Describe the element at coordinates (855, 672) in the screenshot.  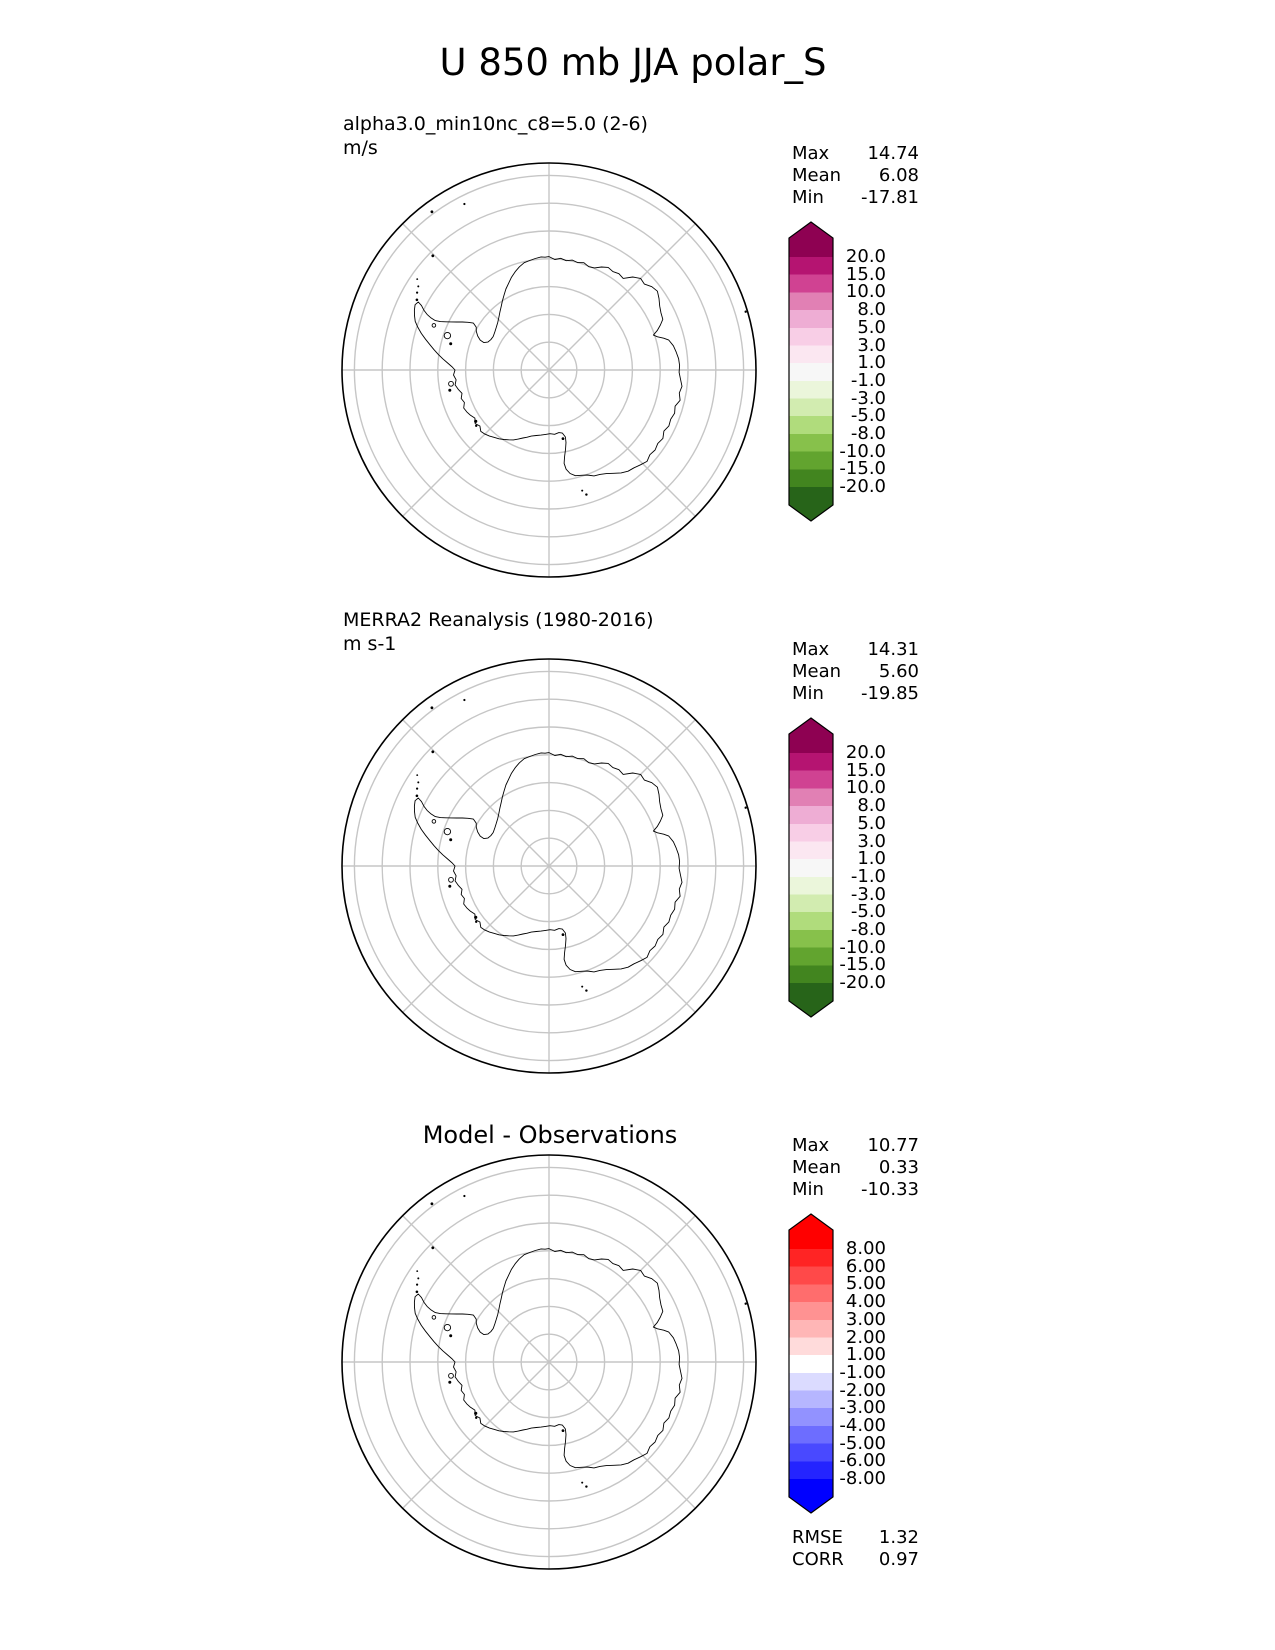
I see `stat-row: Mean 5.60` at that location.